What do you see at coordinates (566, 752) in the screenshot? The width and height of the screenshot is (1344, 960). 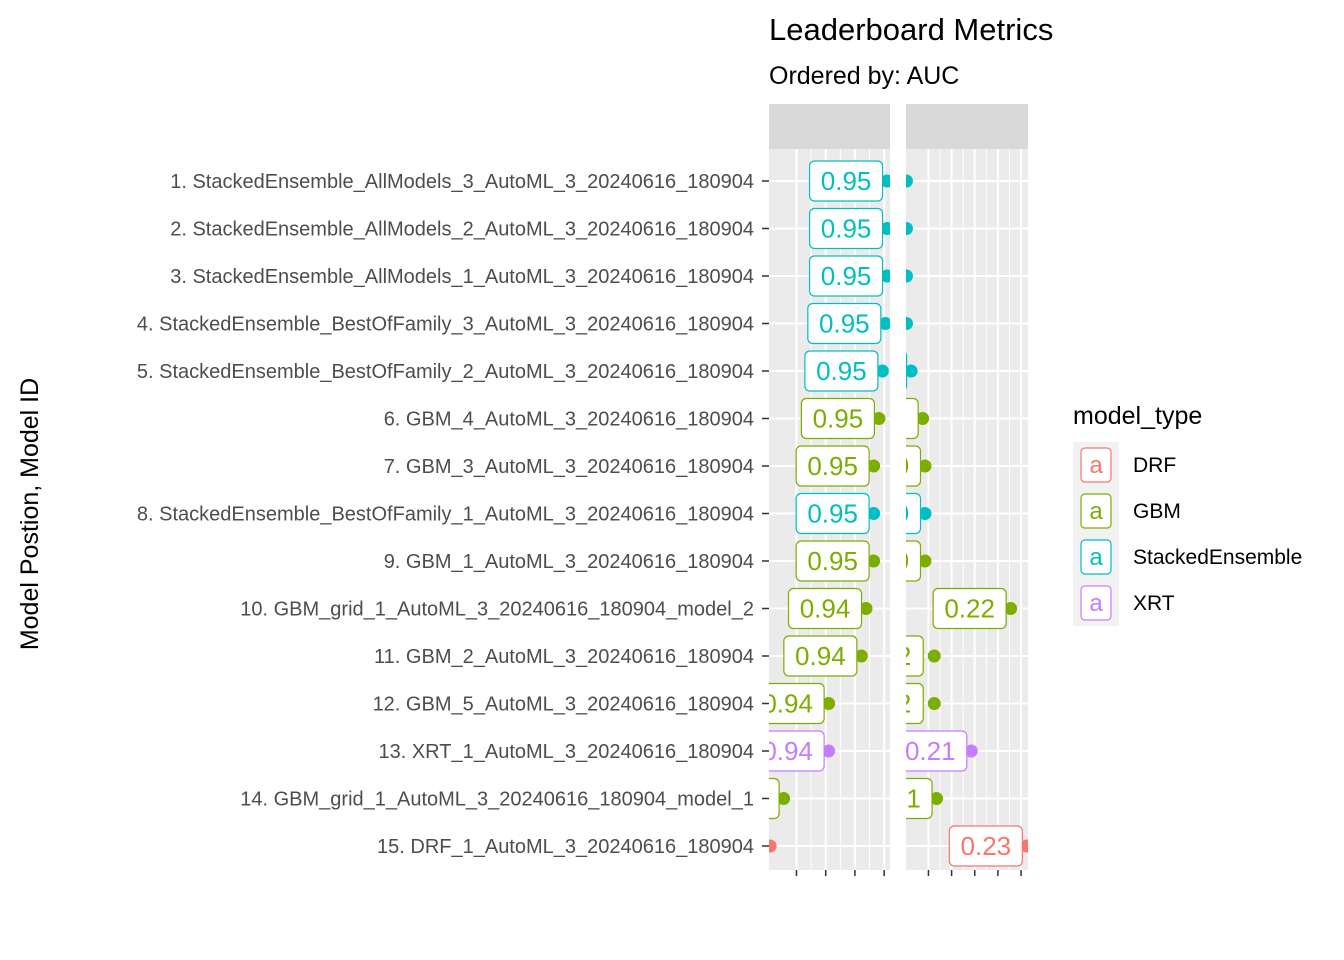 I see `y-tick-label: 13. XRT_1_AutoML_3_20240616_180904` at bounding box center [566, 752].